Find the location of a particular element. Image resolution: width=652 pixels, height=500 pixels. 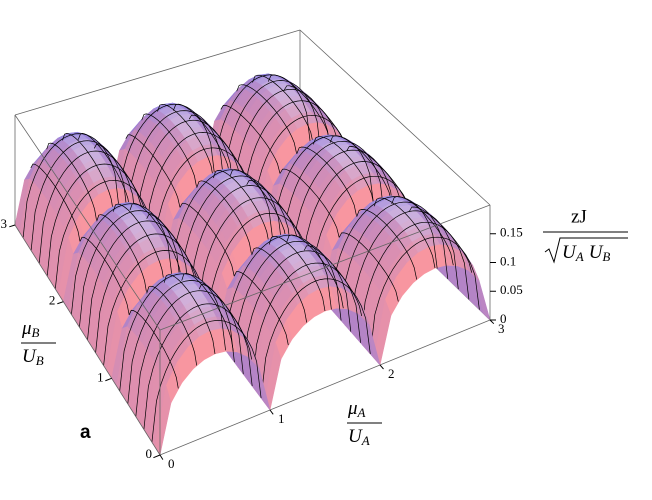

y-label-num: μB is located at coordinates (30, 329).